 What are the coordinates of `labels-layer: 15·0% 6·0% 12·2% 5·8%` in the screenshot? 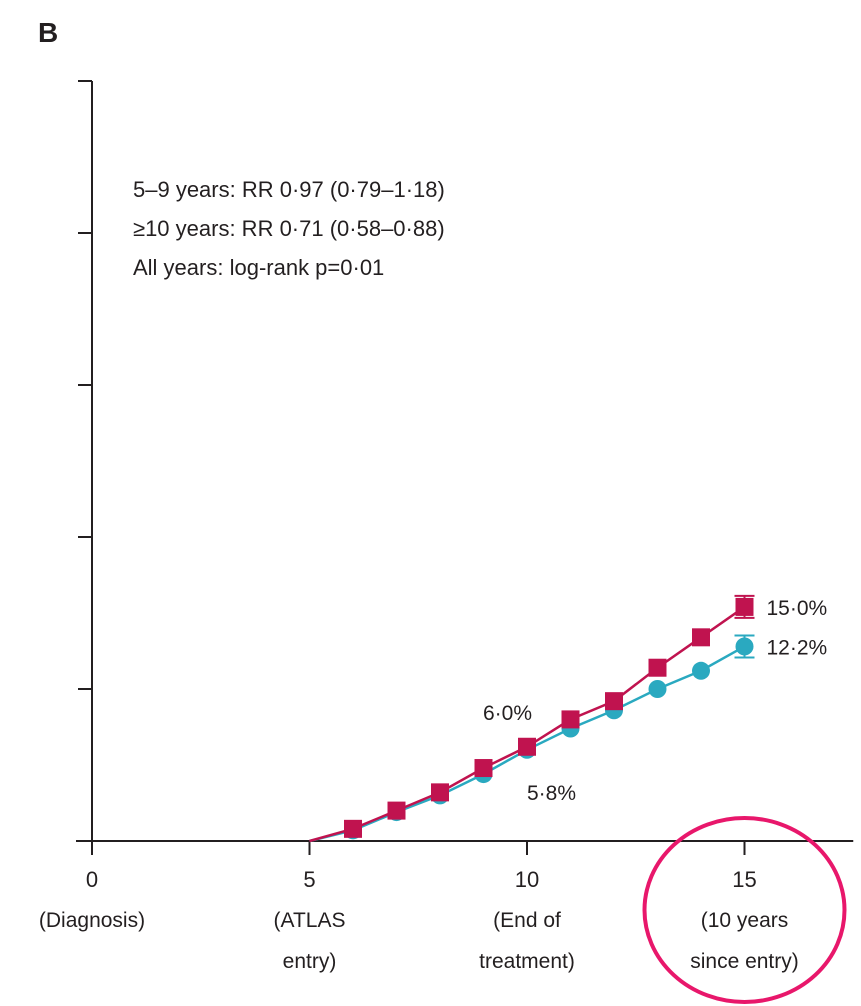 It's located at (655, 701).